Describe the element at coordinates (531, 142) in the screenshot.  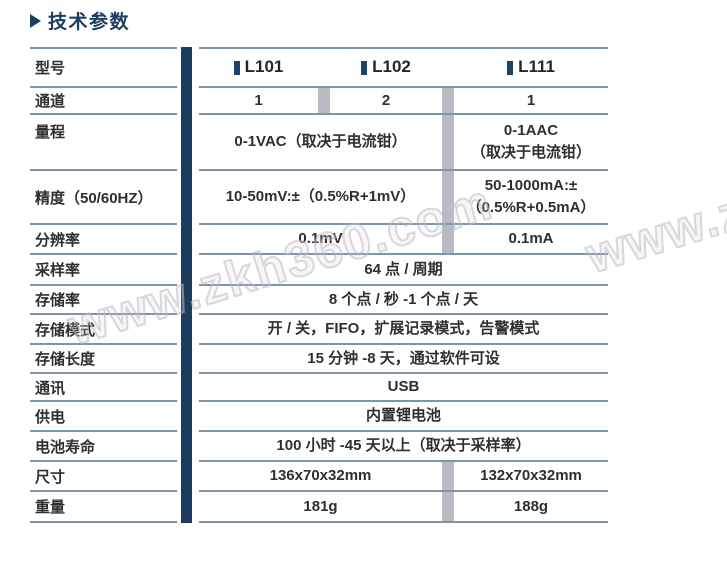
I see `cell-range-l111: 0-1AAC （取决于电流钳）` at that location.